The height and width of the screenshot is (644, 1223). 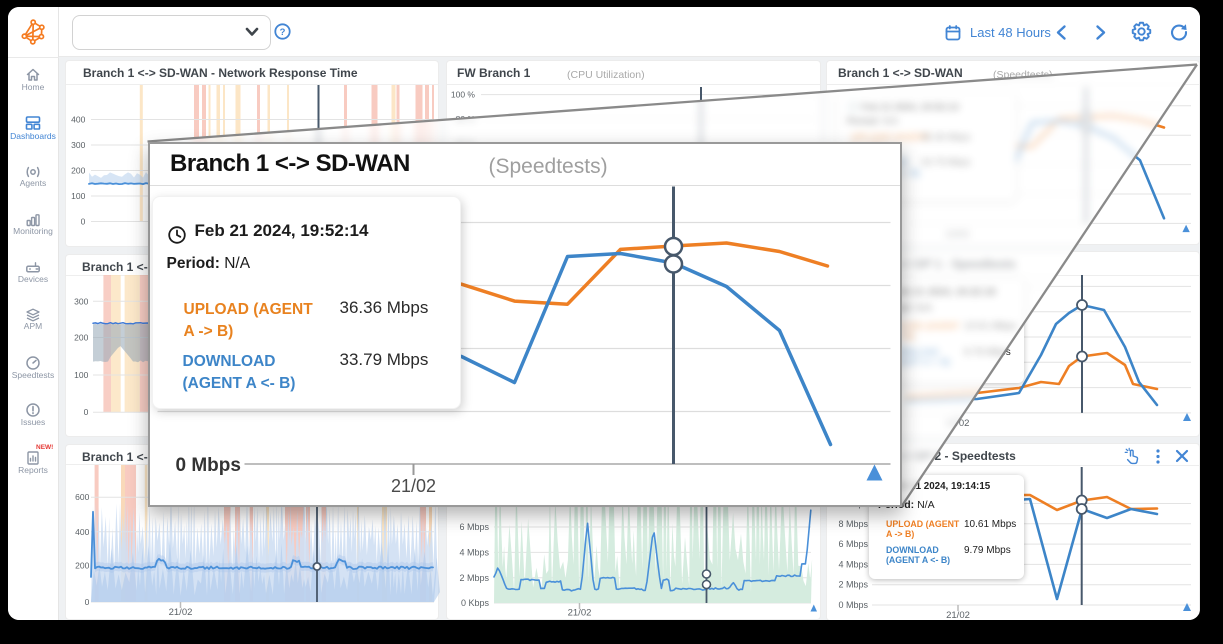 I want to click on svg-text: 0 Kbps, so click(x=475, y=603).